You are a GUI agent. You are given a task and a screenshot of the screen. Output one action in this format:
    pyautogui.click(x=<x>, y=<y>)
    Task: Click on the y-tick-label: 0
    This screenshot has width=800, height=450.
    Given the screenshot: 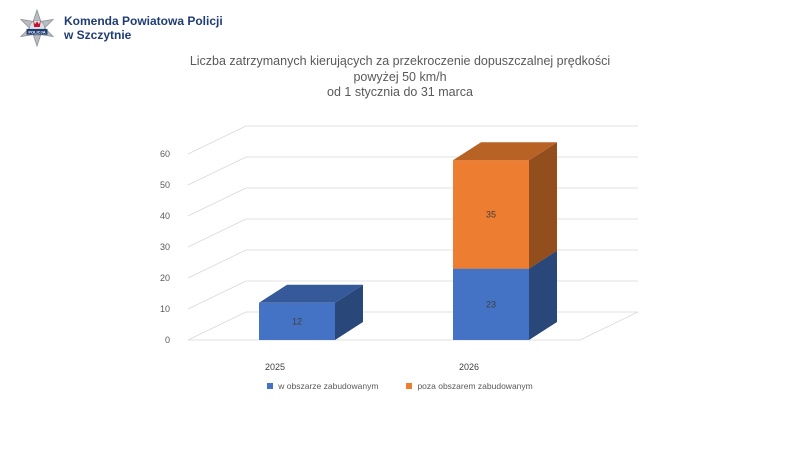 What is the action you would take?
    pyautogui.click(x=167, y=340)
    